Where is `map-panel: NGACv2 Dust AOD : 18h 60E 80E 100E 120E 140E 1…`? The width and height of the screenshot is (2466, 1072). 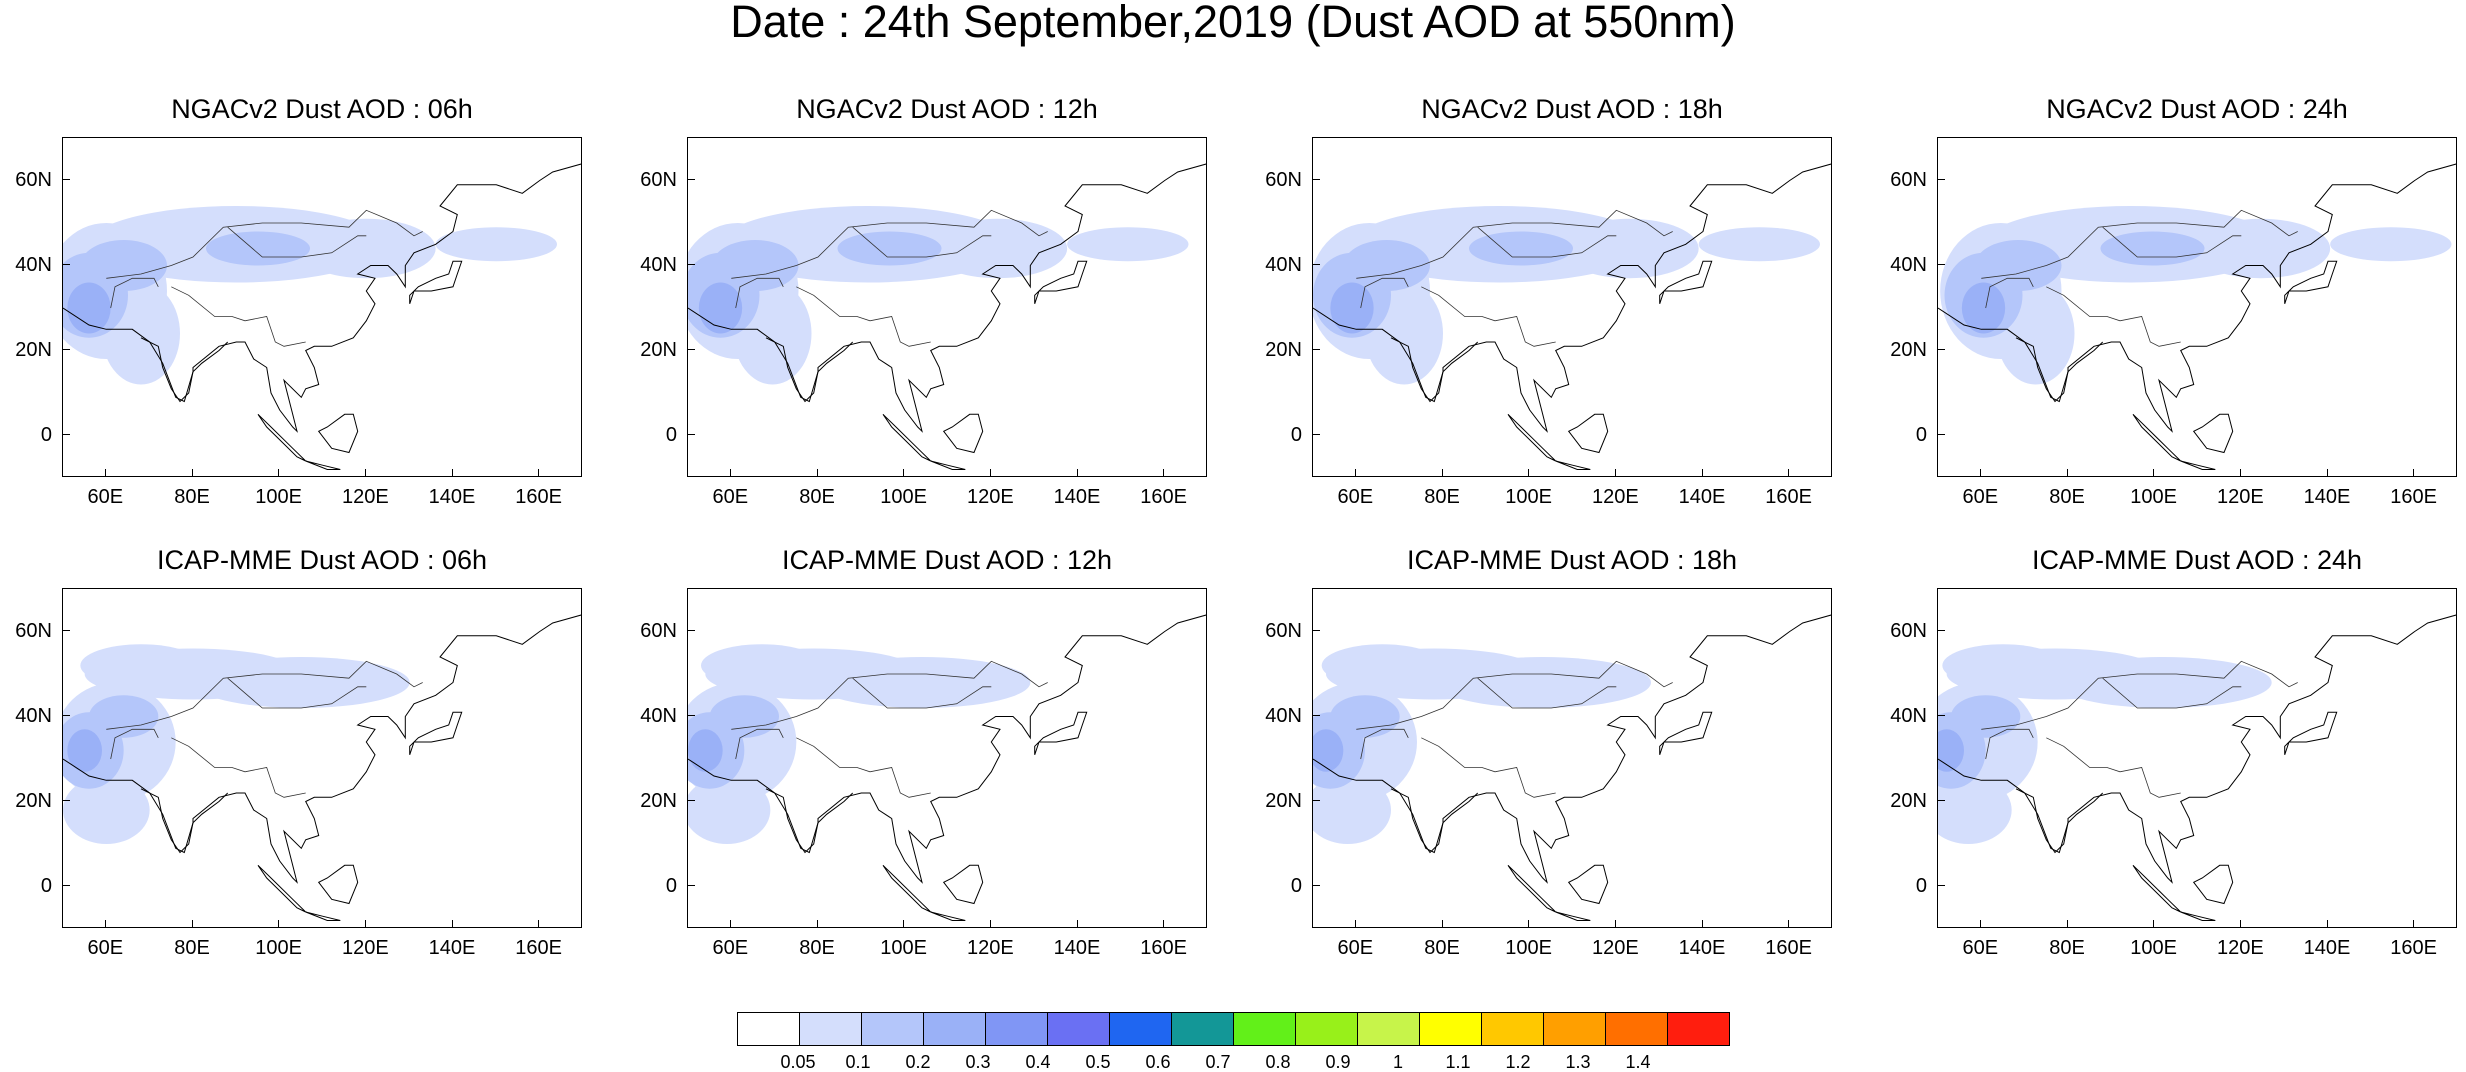 map-panel: NGACv2 Dust AOD : 18h 60E 80E 100E 120E 140E 1… is located at coordinates (1548, 300).